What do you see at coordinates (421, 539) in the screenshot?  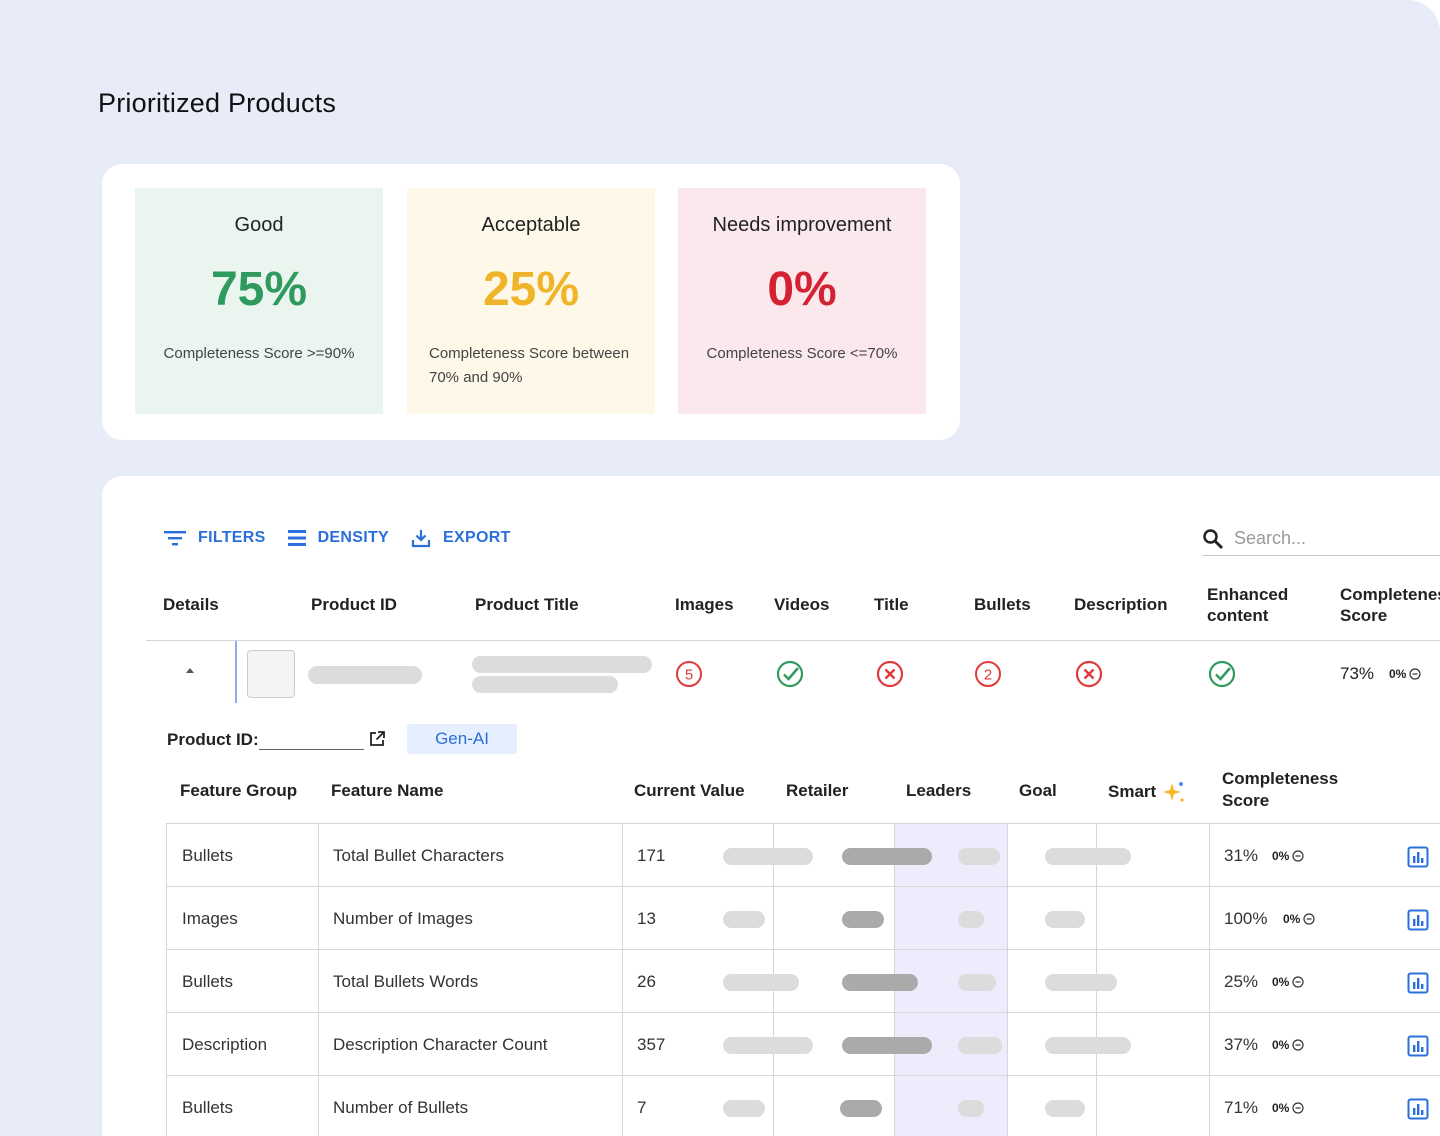 I see `download-icon` at bounding box center [421, 539].